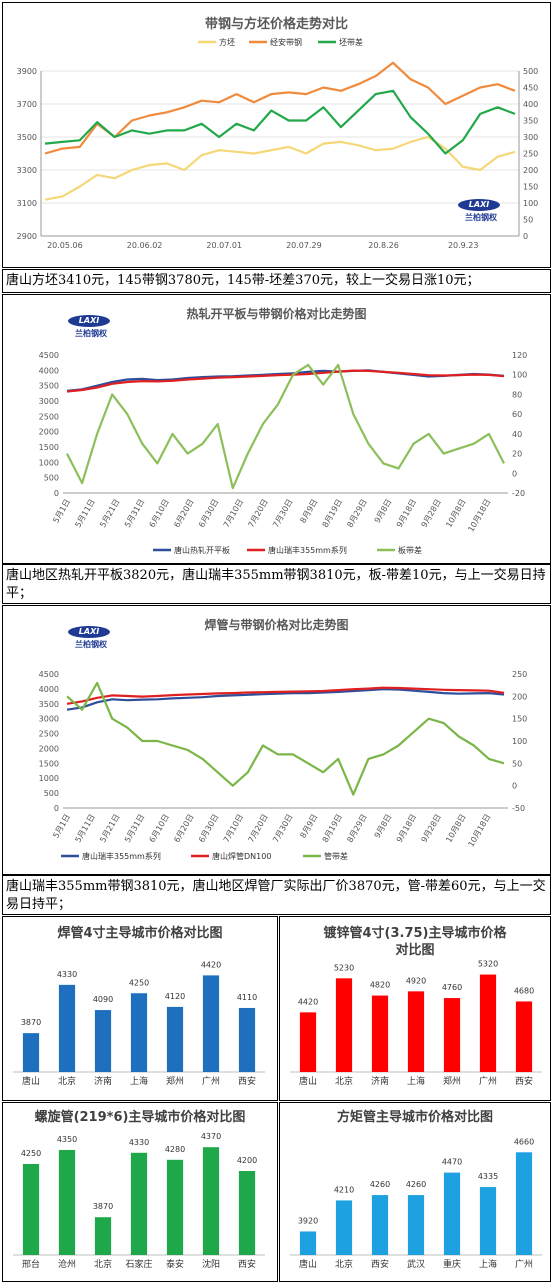 The height and width of the screenshot is (1284, 554). What do you see at coordinates (519, 696) in the screenshot?
I see `y-right-tick-label: 200` at bounding box center [519, 696].